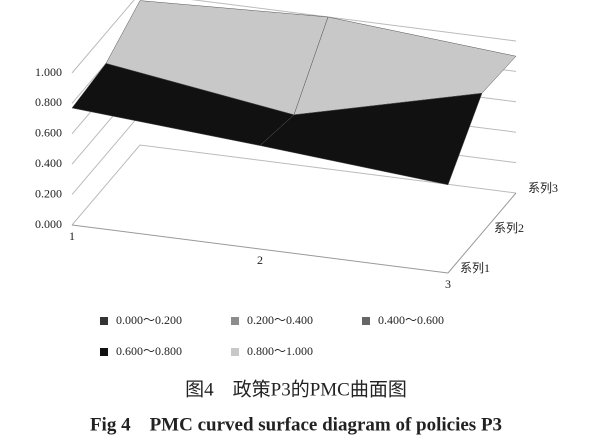  Describe the element at coordinates (48, 163) in the screenshot. I see `y-tick-label: 0.400` at that location.